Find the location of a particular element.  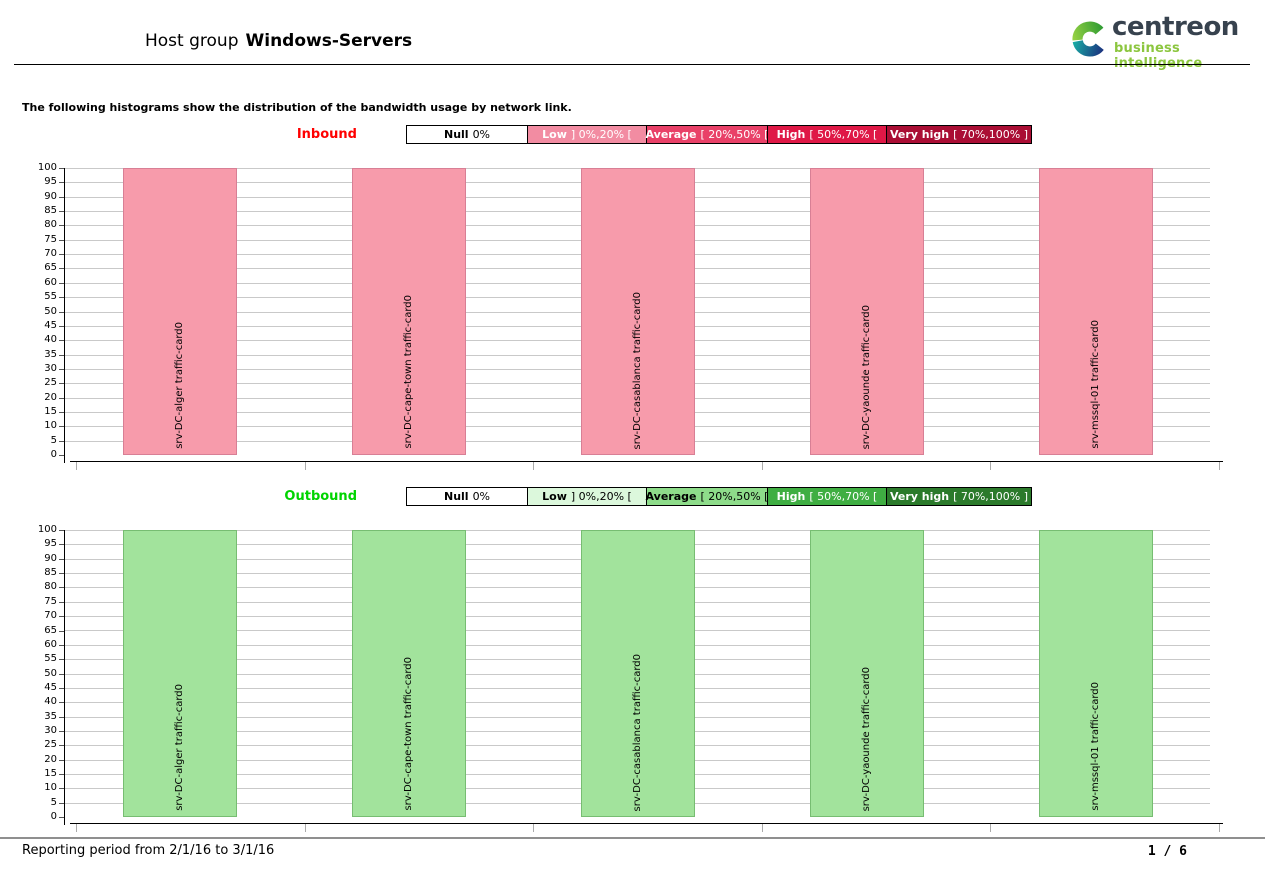

y-axis-label: 65 is located at coordinates (50, 268).